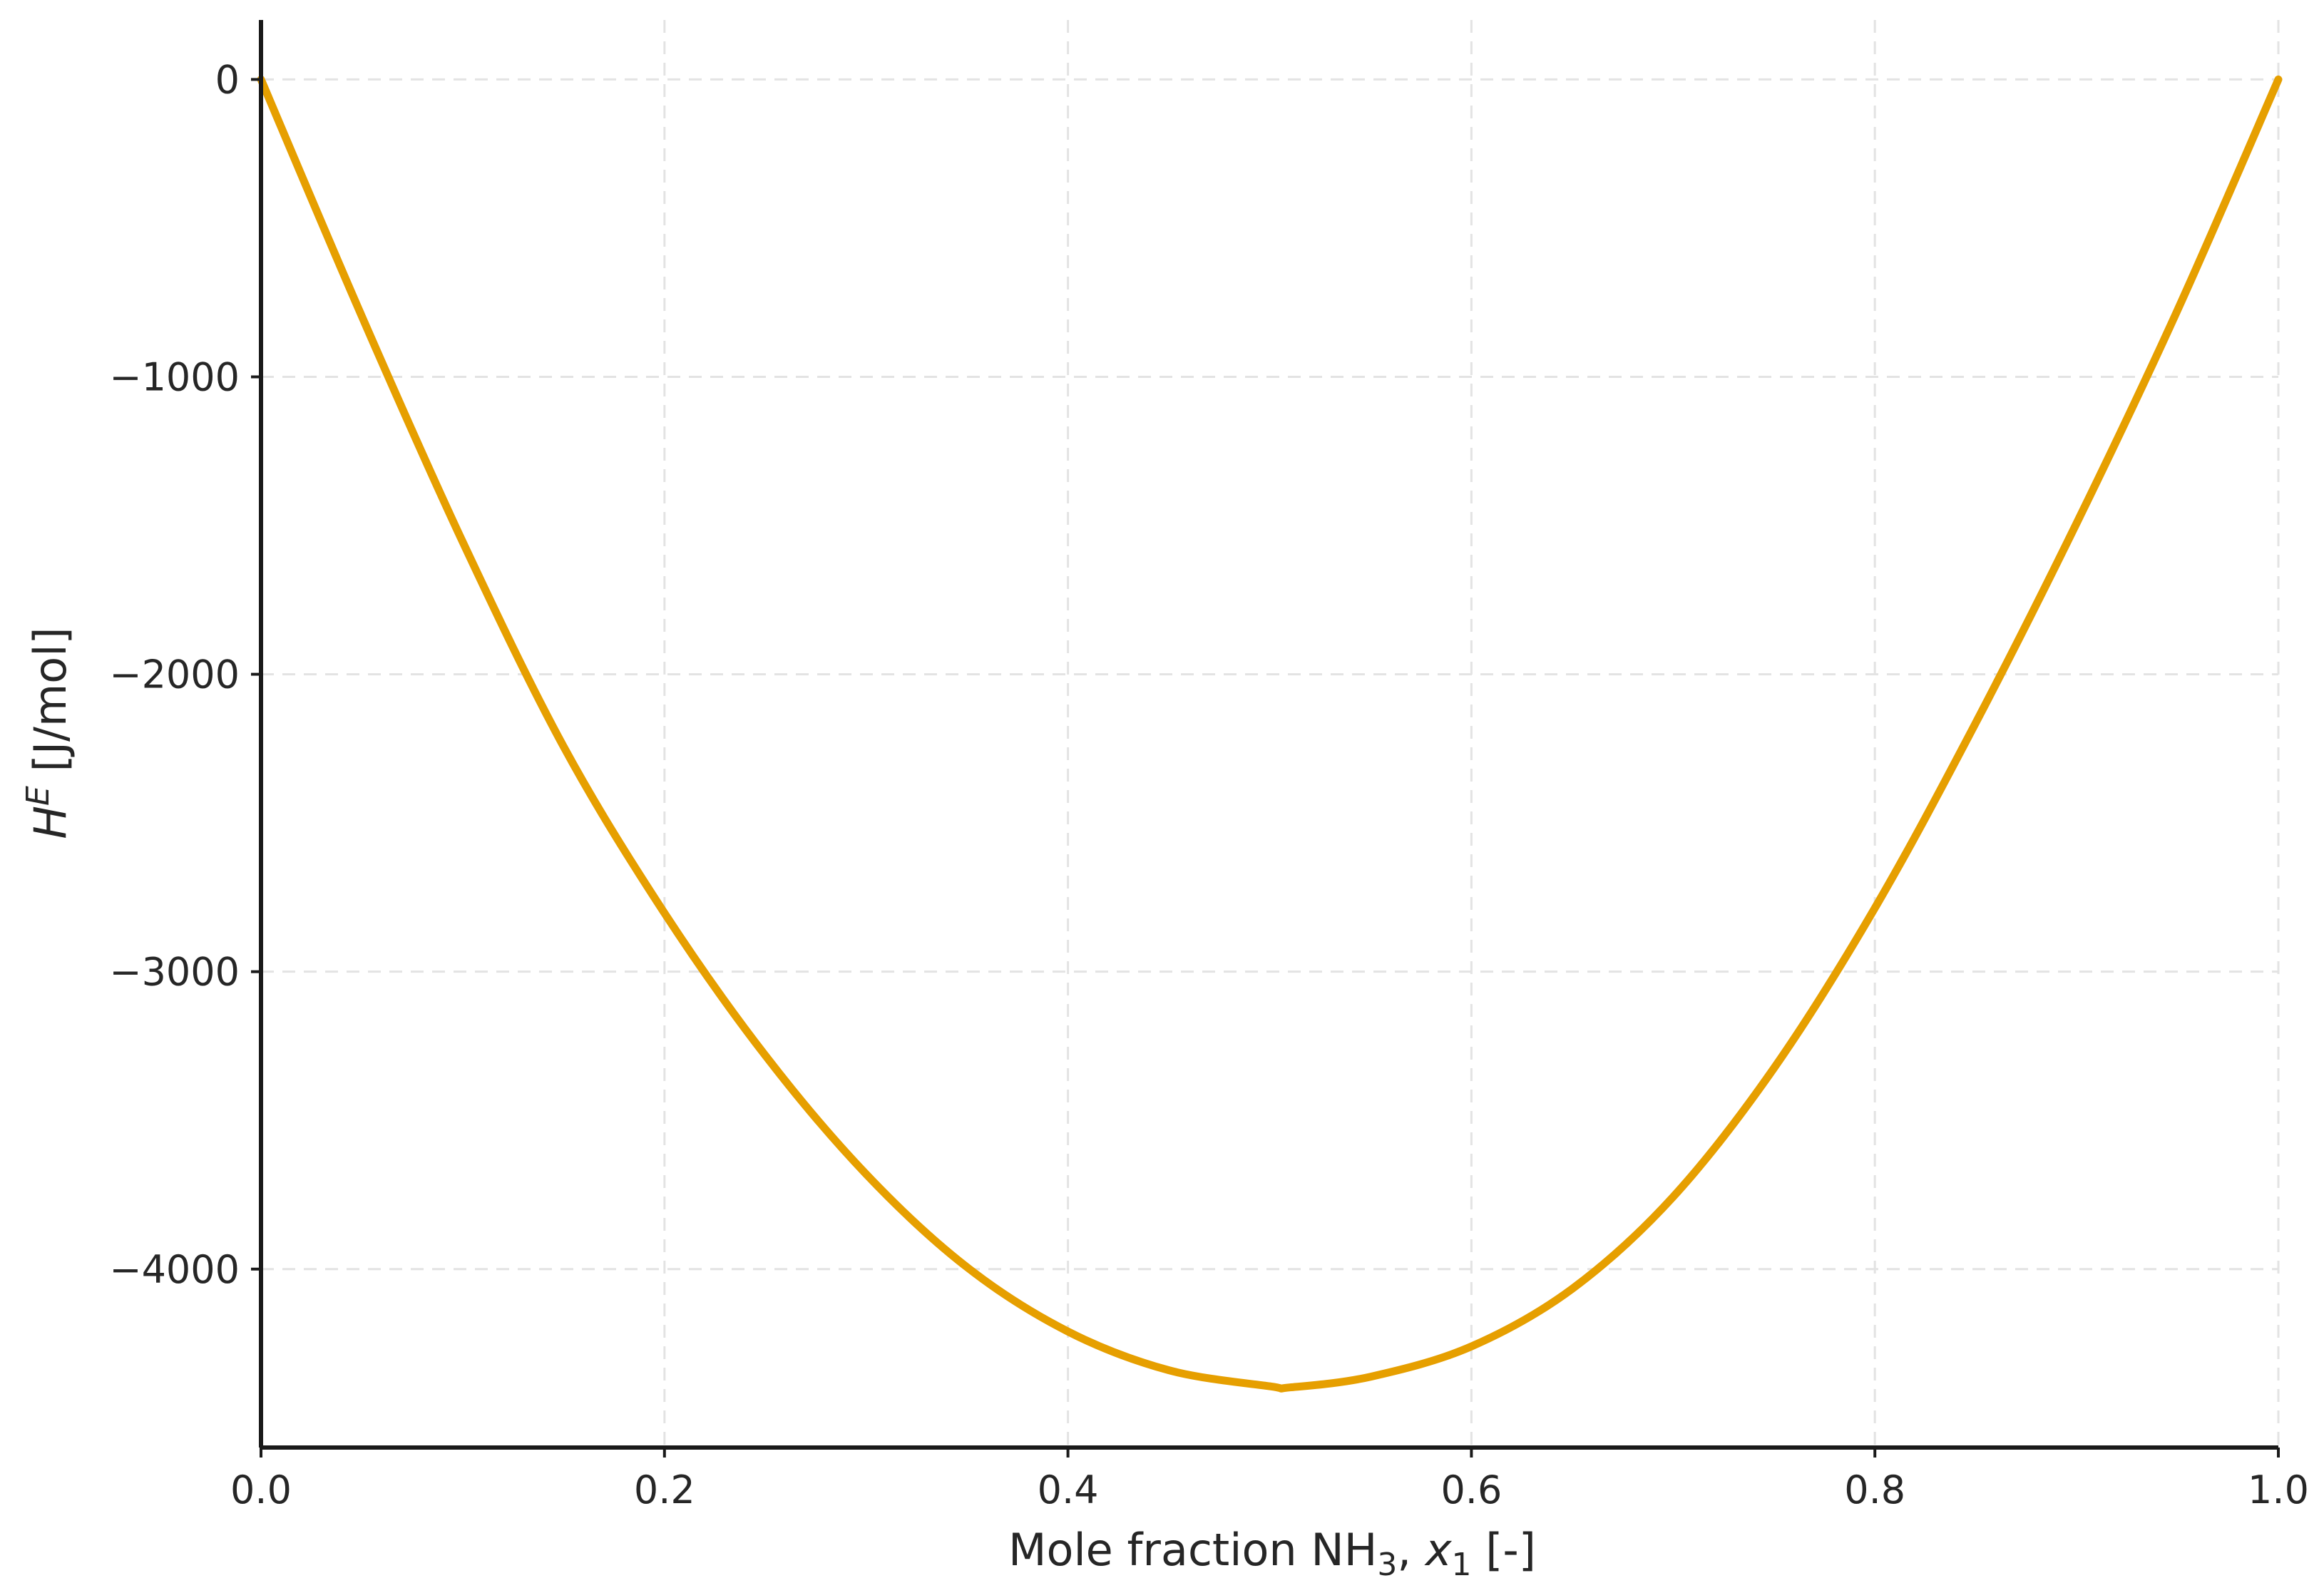  I want to click on x-ticks: 0.0 0.2 0.4 0.6 0.8 1.0, so click(1269, 1480).